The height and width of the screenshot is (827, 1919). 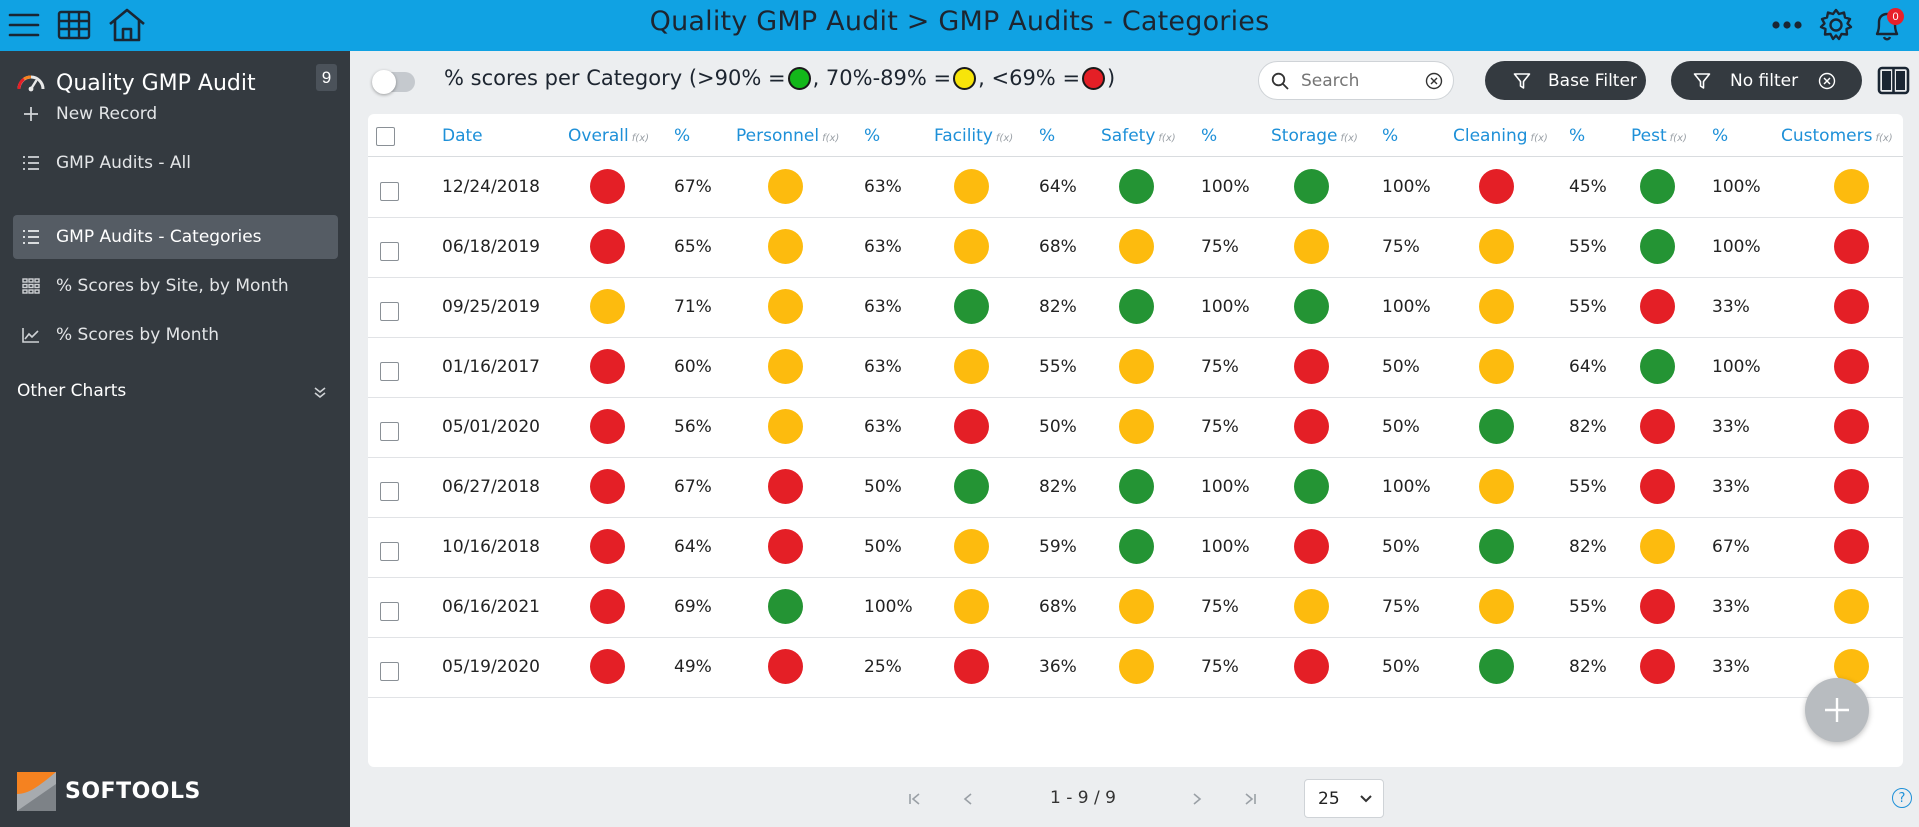 I want to click on search-input, so click(x=1361, y=80).